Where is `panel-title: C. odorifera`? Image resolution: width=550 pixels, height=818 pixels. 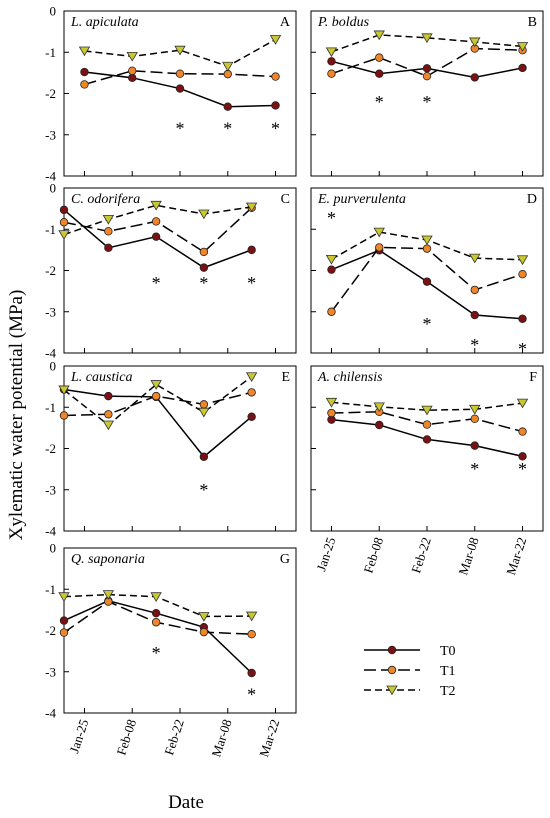
panel-title: C. odorifera is located at coordinates (105, 199).